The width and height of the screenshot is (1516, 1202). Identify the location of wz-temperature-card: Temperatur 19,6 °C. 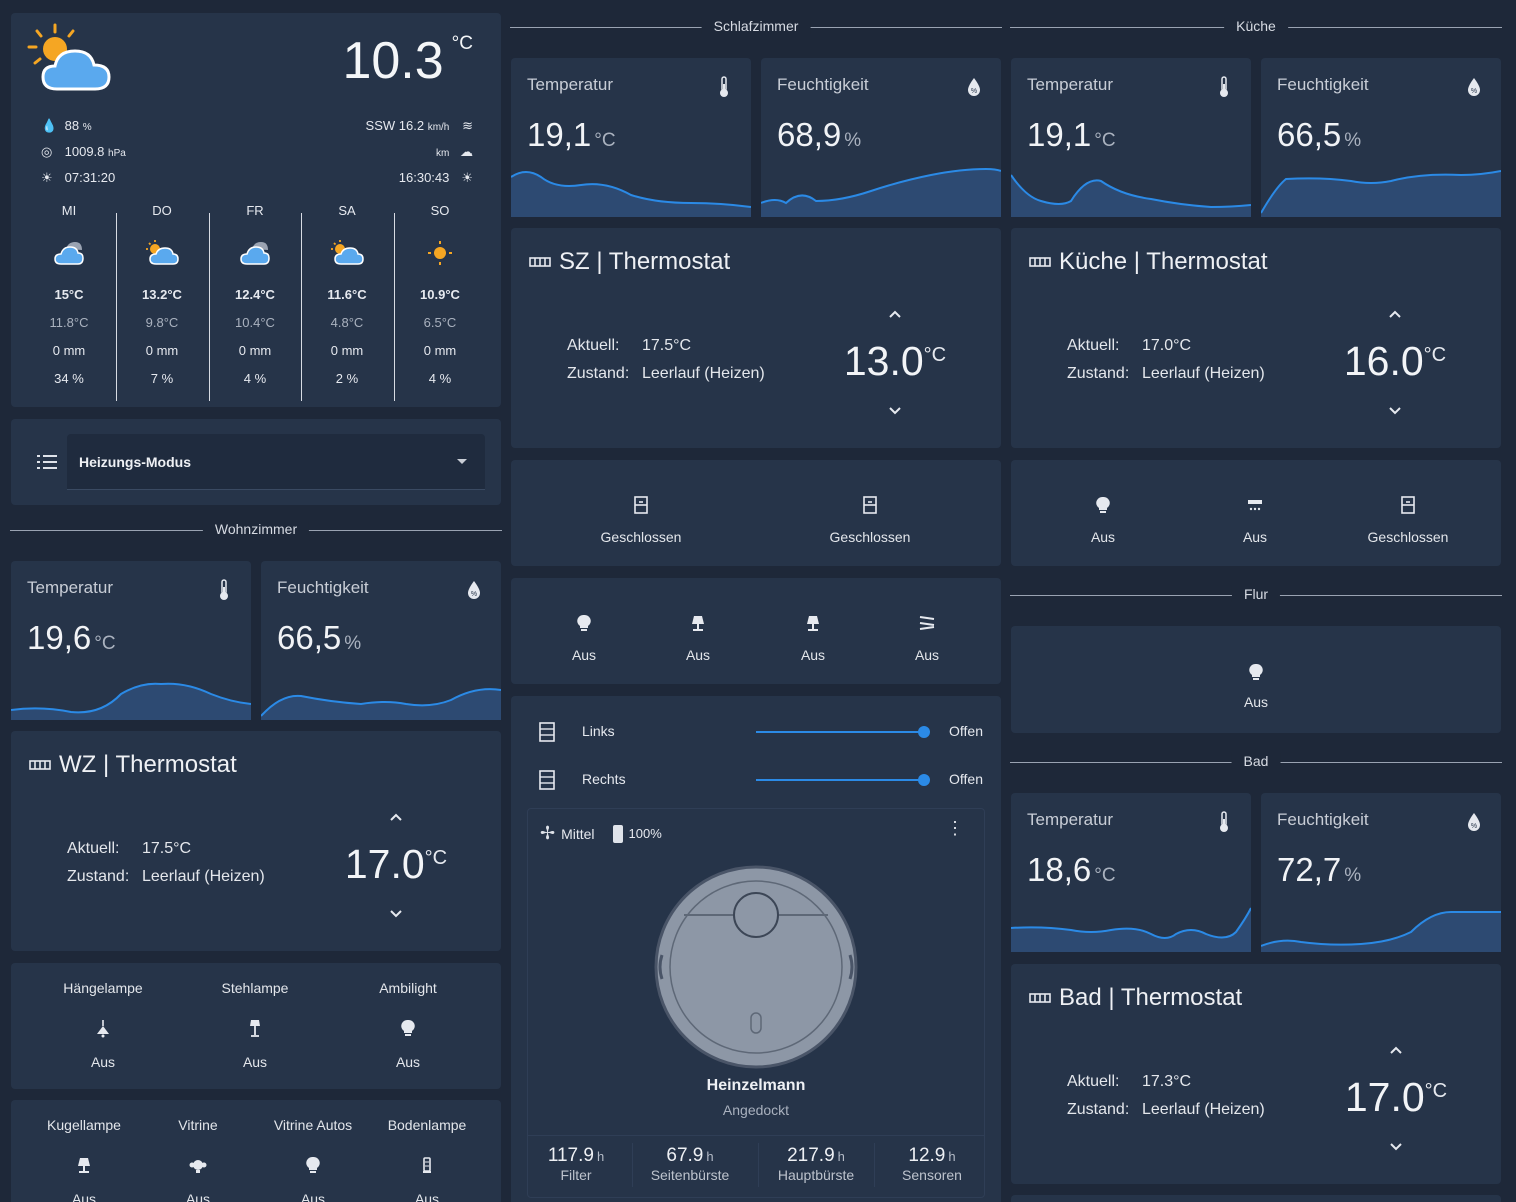
(131, 640).